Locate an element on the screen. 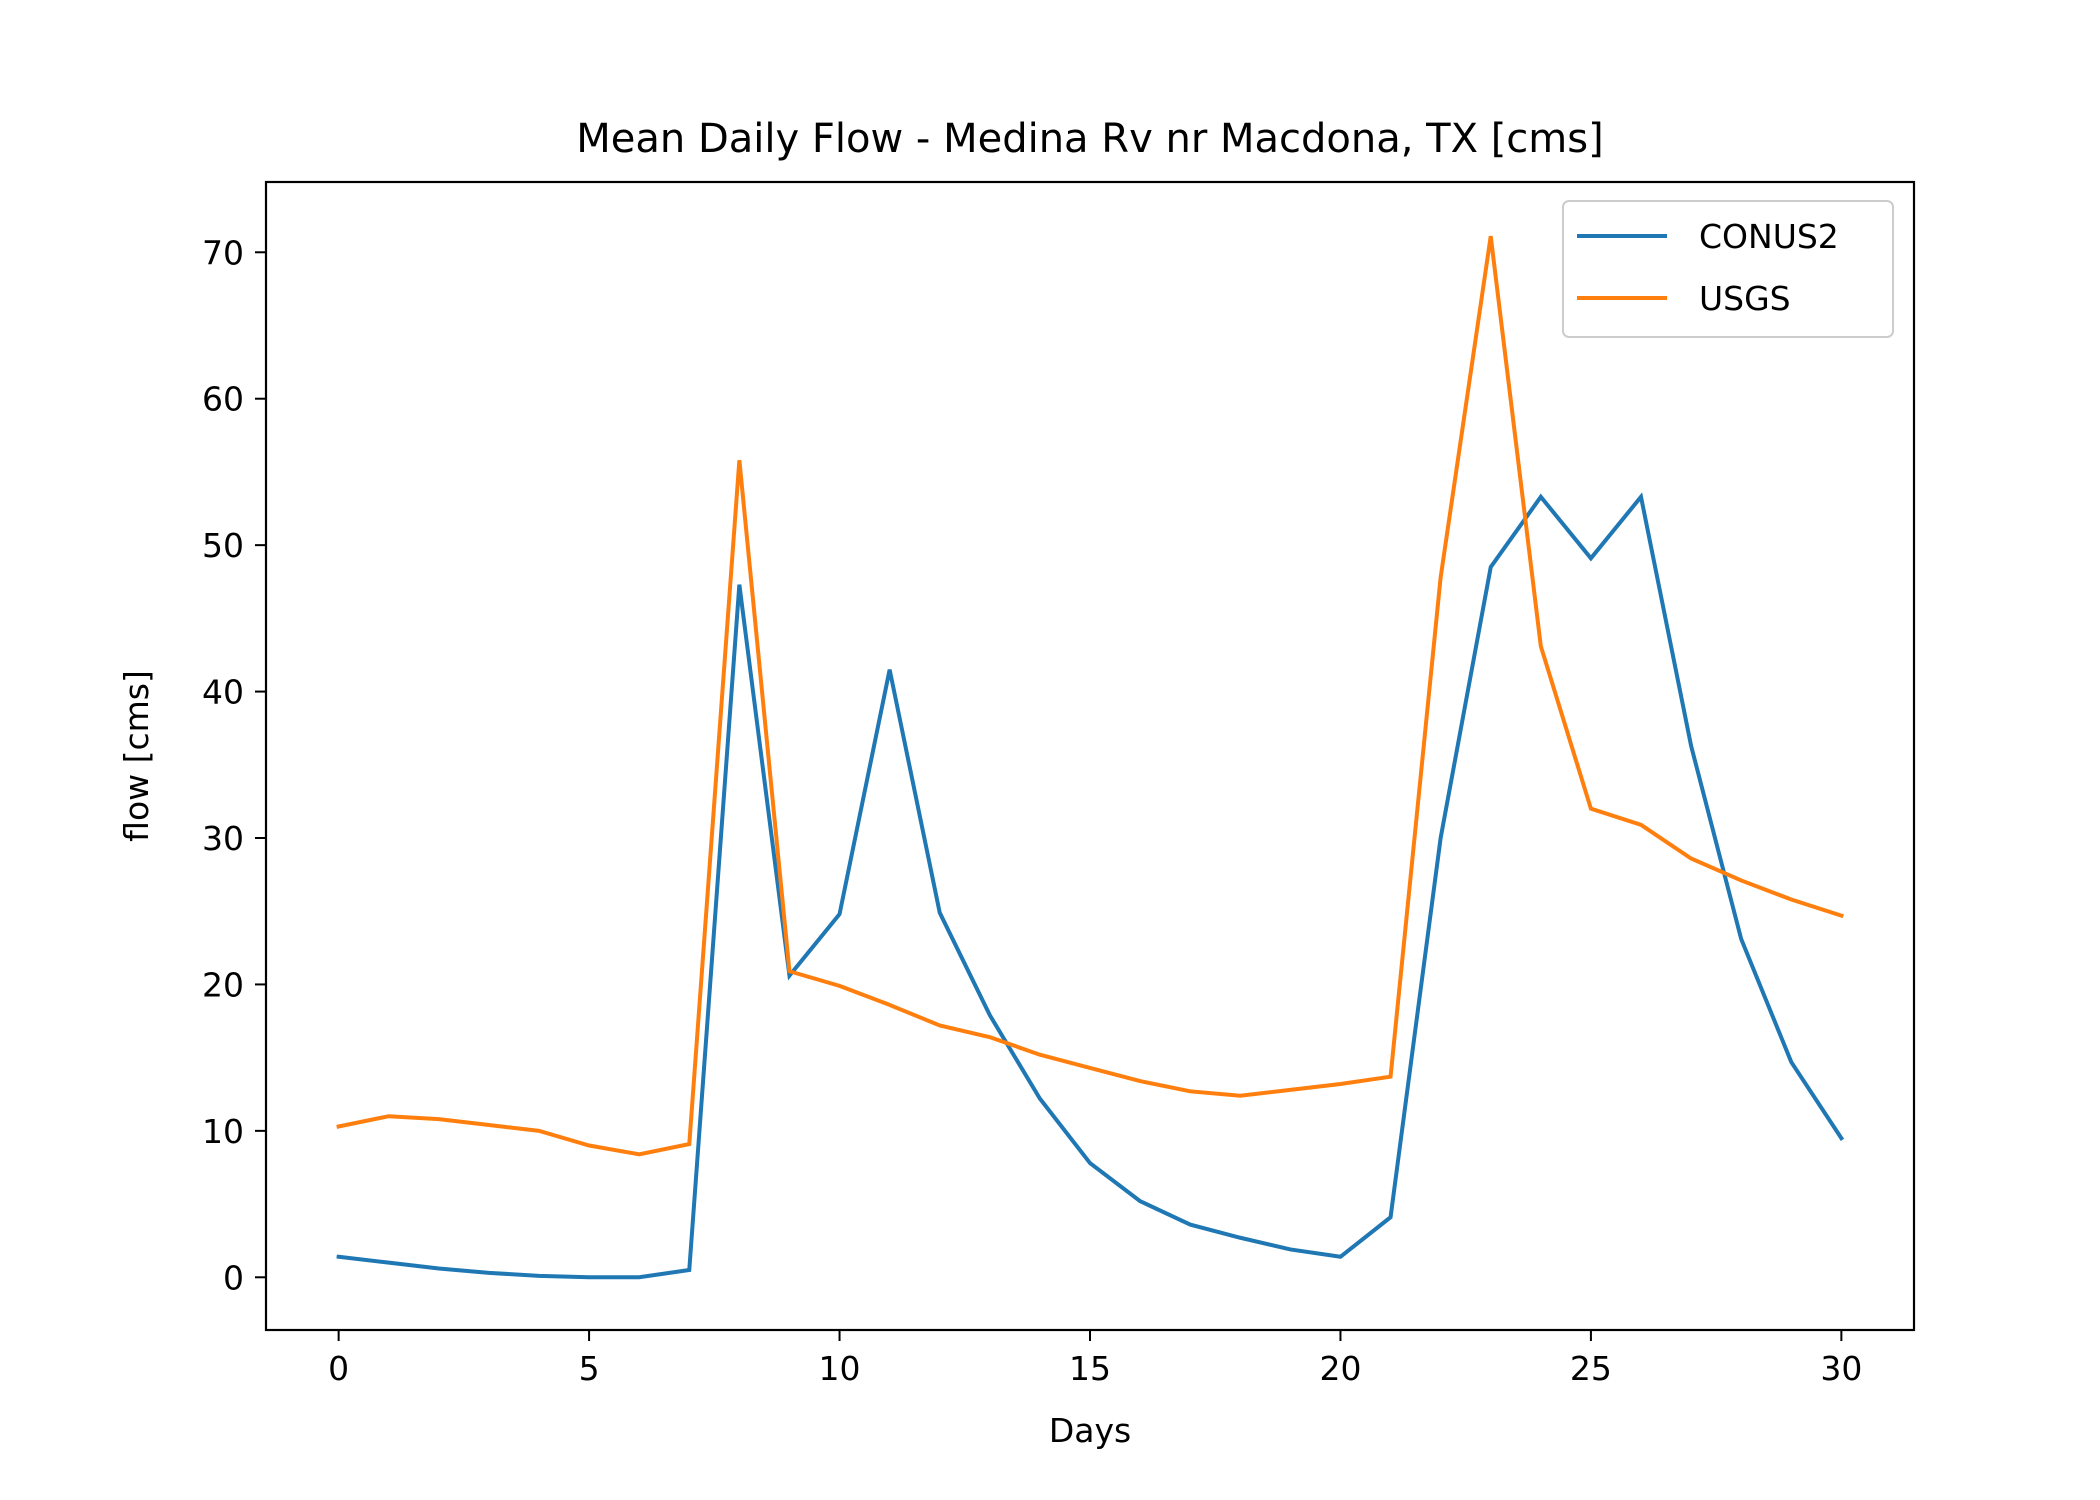  x-axis: 0 5 10 15 20 25 30 is located at coordinates (1095, 1359).